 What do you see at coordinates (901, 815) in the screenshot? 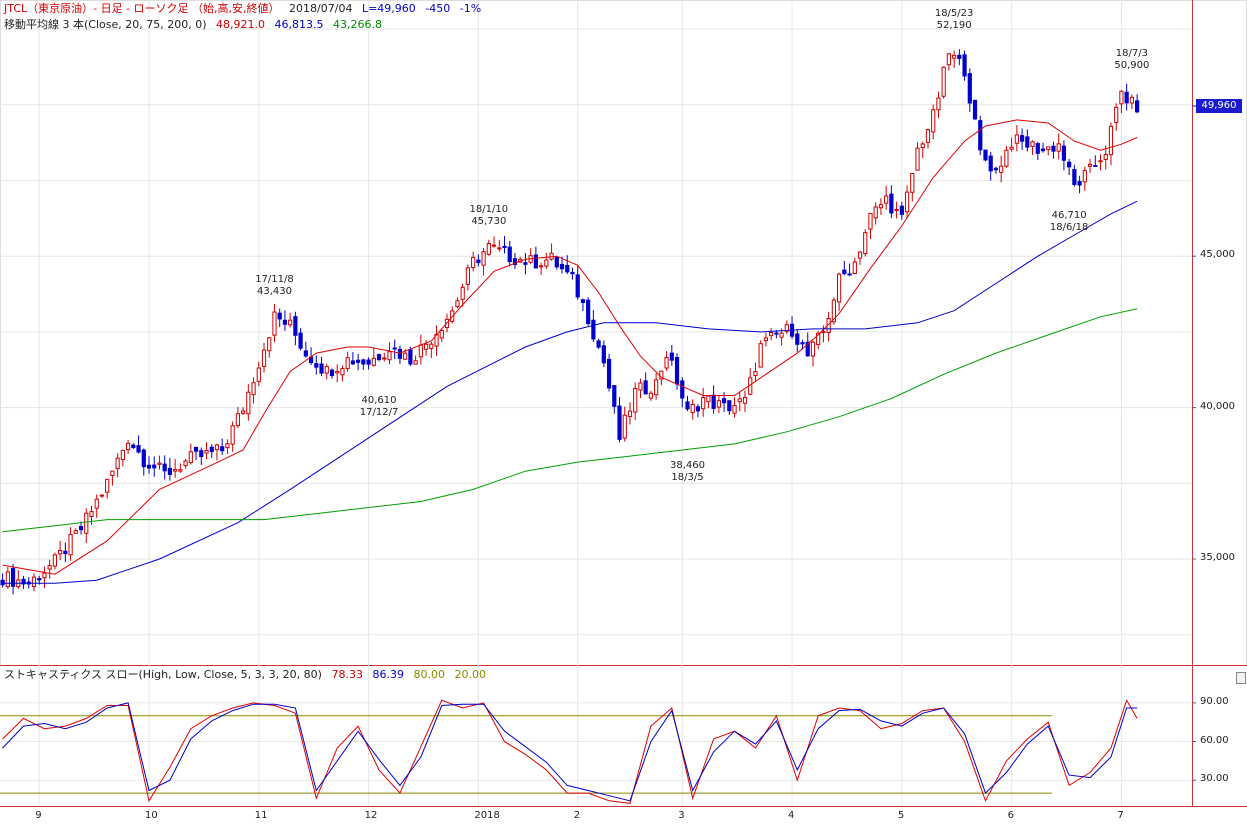
I see `x-tick-label: 5` at bounding box center [901, 815].